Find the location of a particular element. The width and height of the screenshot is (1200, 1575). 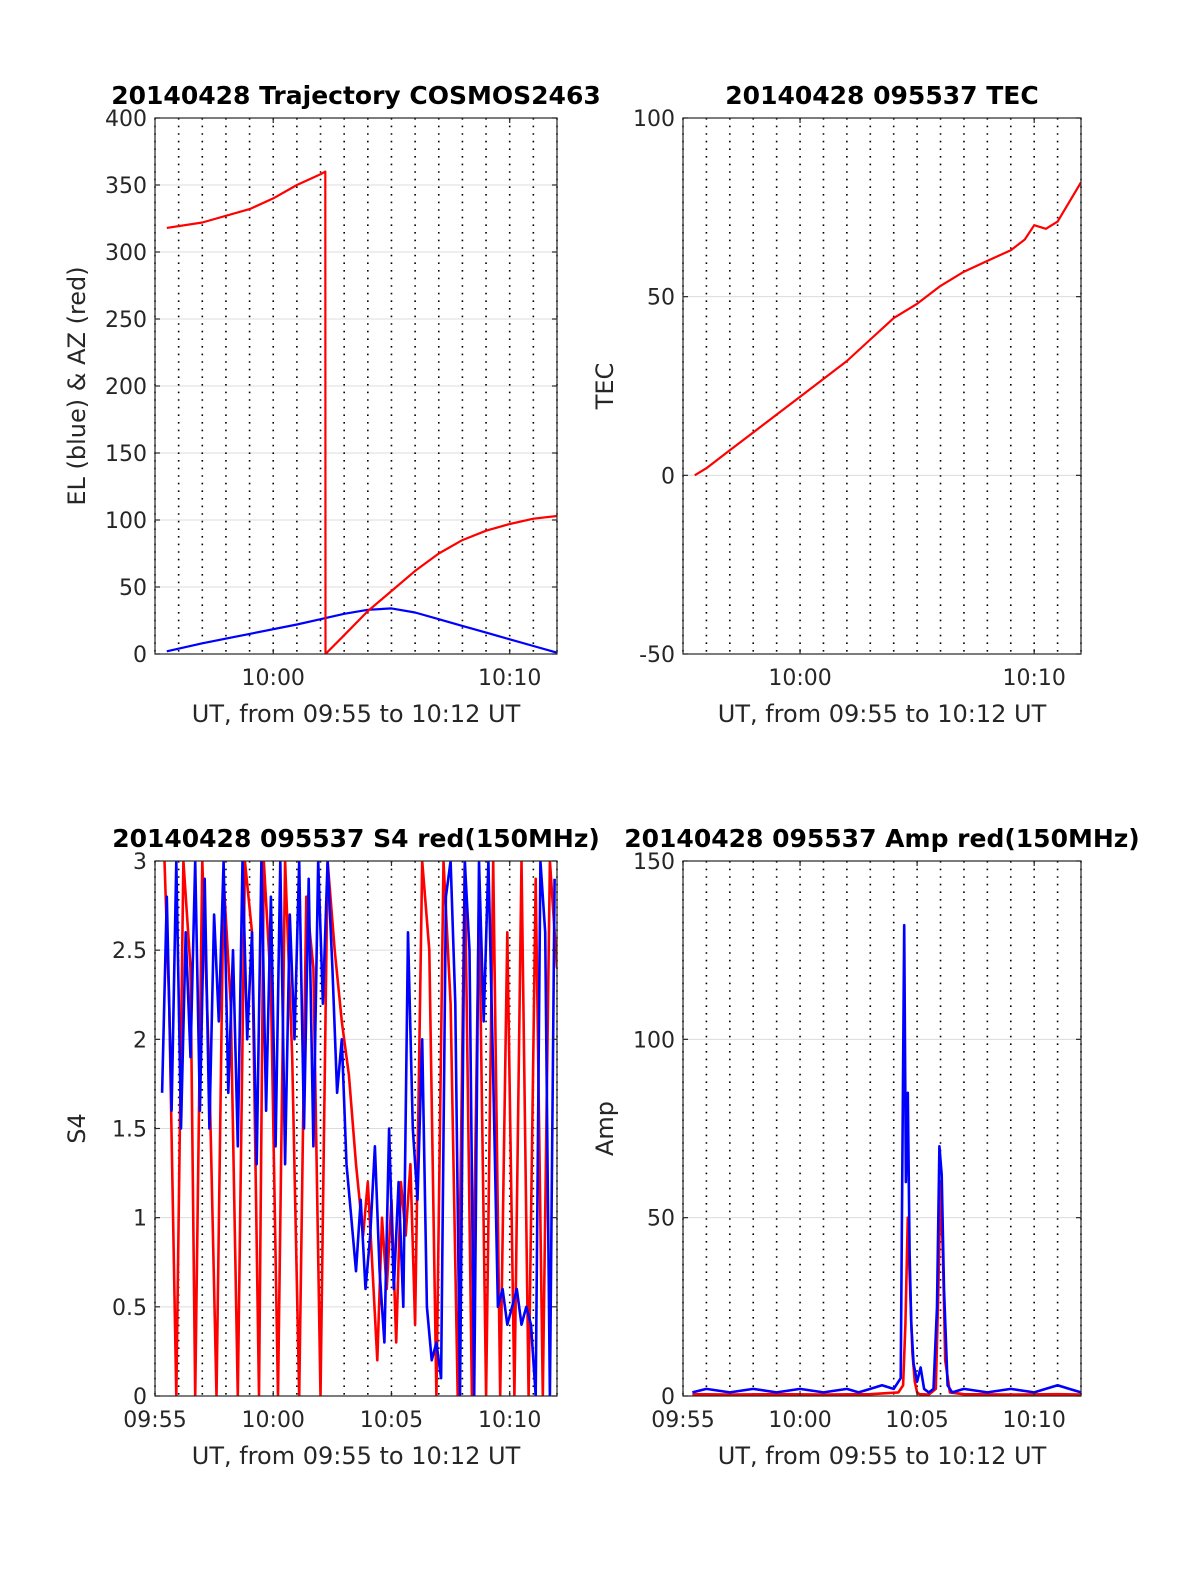

y-tick-label: 2.5 is located at coordinates (129, 951).